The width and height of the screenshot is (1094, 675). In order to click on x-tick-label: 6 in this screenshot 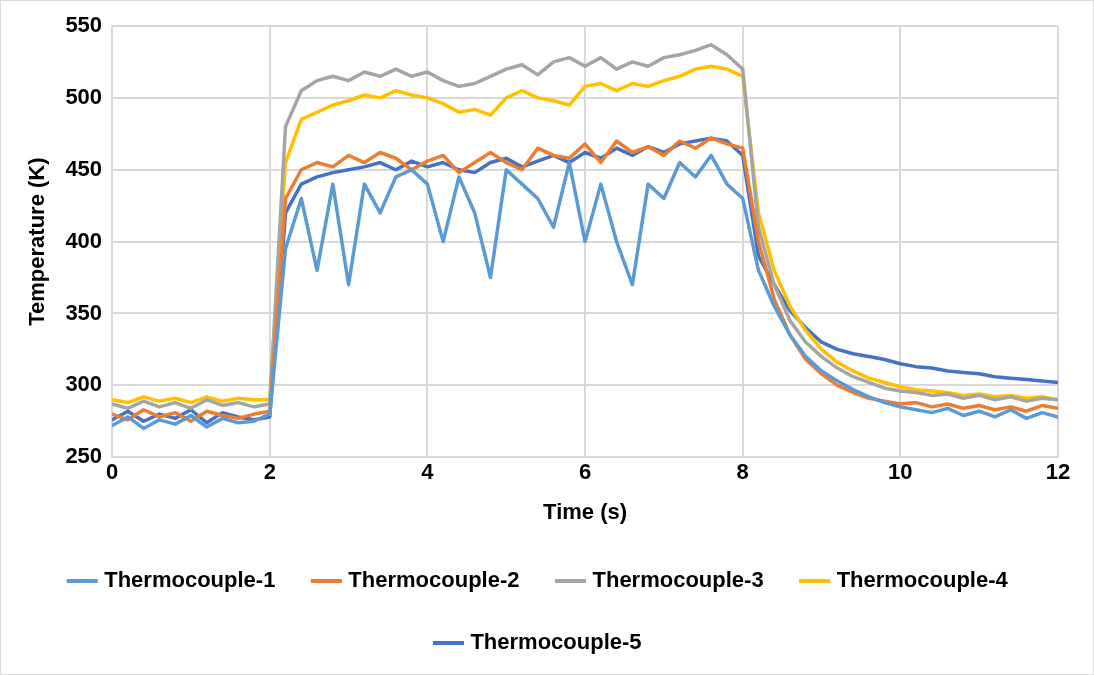, I will do `click(585, 472)`.